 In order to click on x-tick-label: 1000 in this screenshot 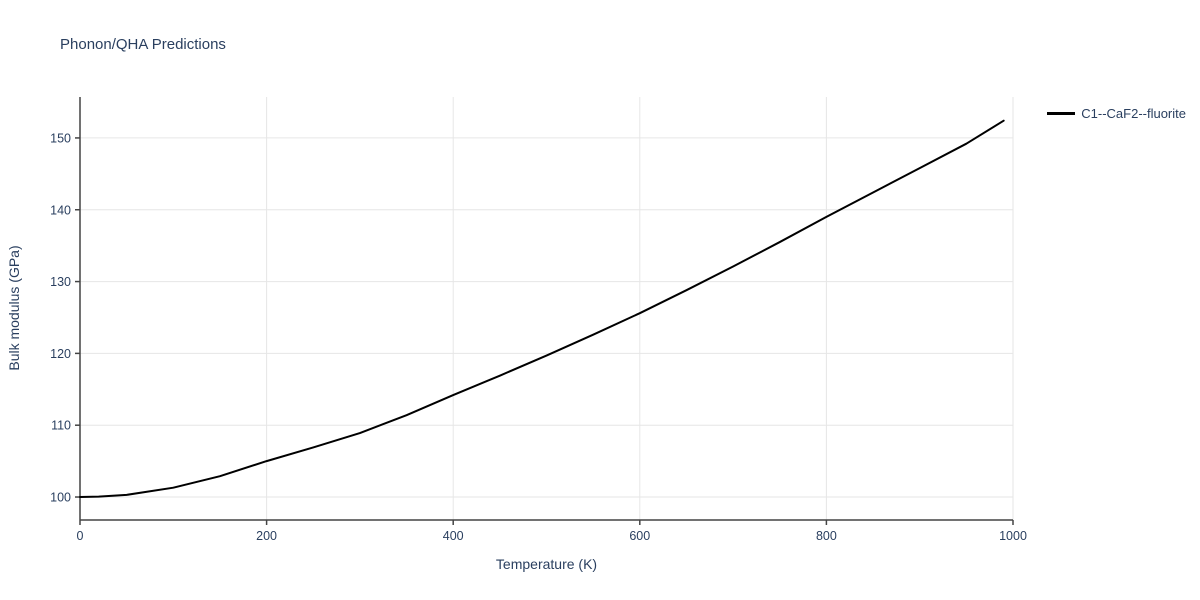, I will do `click(1013, 536)`.